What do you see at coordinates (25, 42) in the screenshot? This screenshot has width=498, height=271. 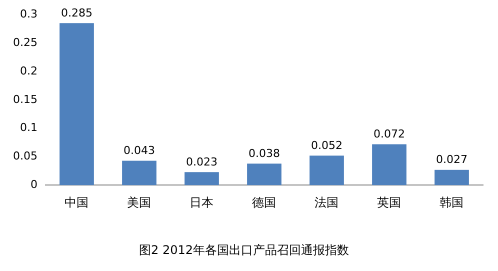 I see `y-tick-label: 0.25` at bounding box center [25, 42].